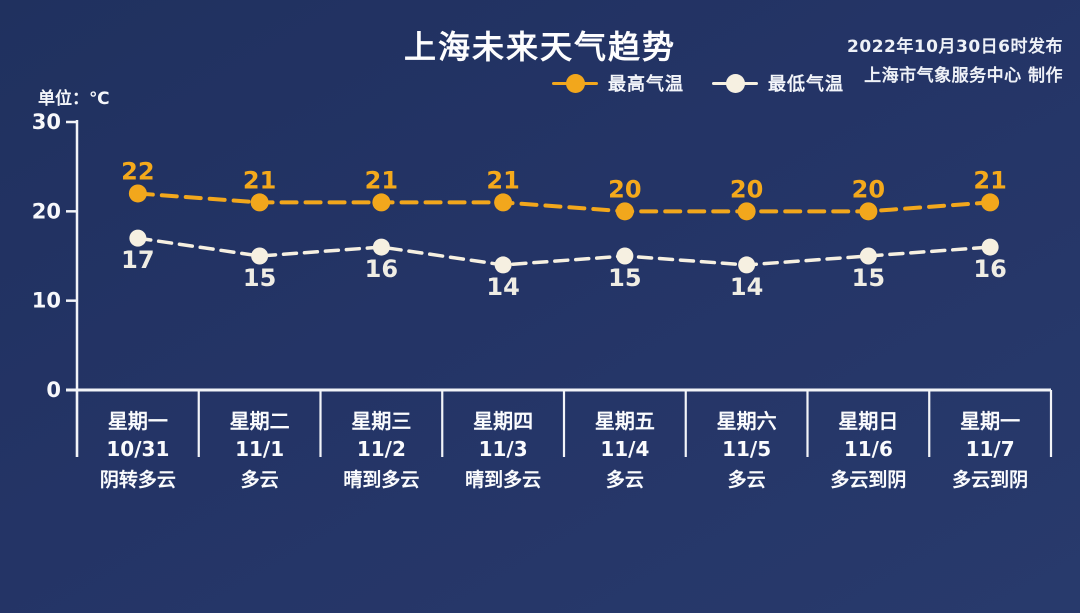  What do you see at coordinates (46, 301) in the screenshot?
I see `y-tick-label: 10` at bounding box center [46, 301].